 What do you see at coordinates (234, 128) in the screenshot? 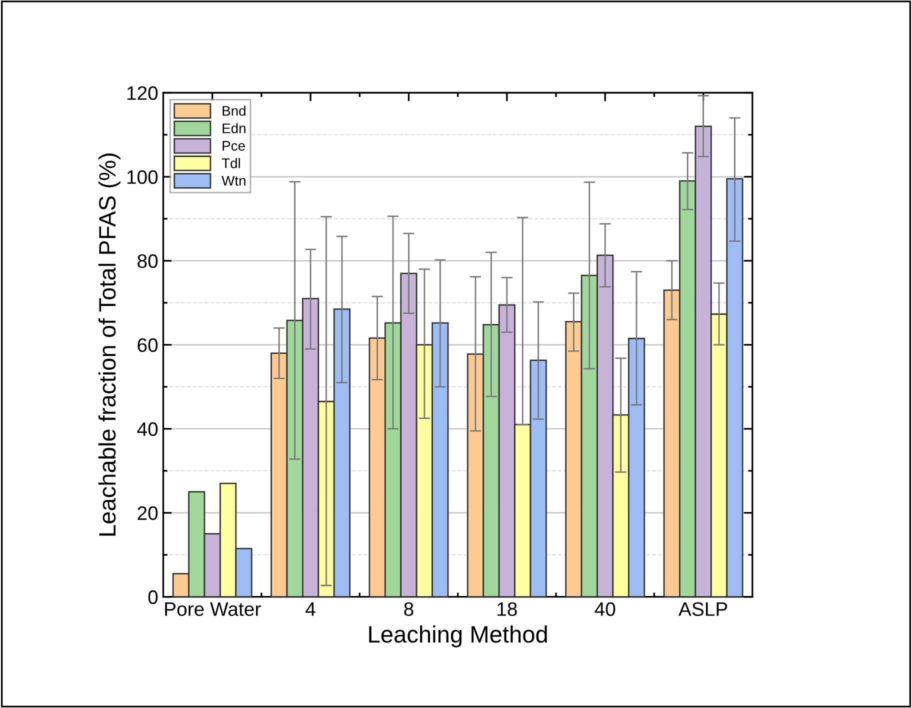
I see `legend-label: Edn` at bounding box center [234, 128].